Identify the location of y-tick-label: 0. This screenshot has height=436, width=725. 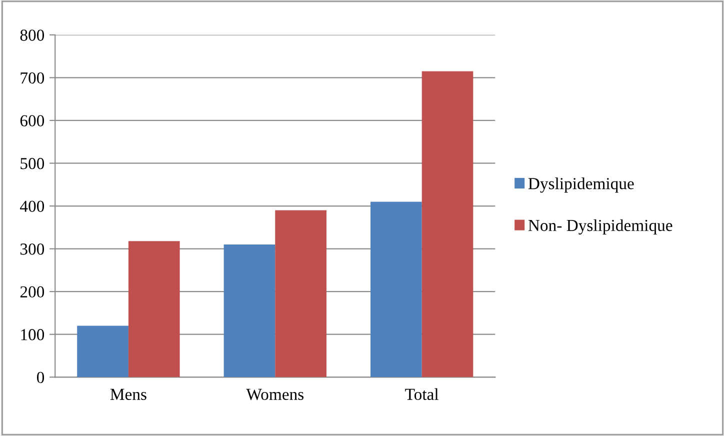
(40, 378).